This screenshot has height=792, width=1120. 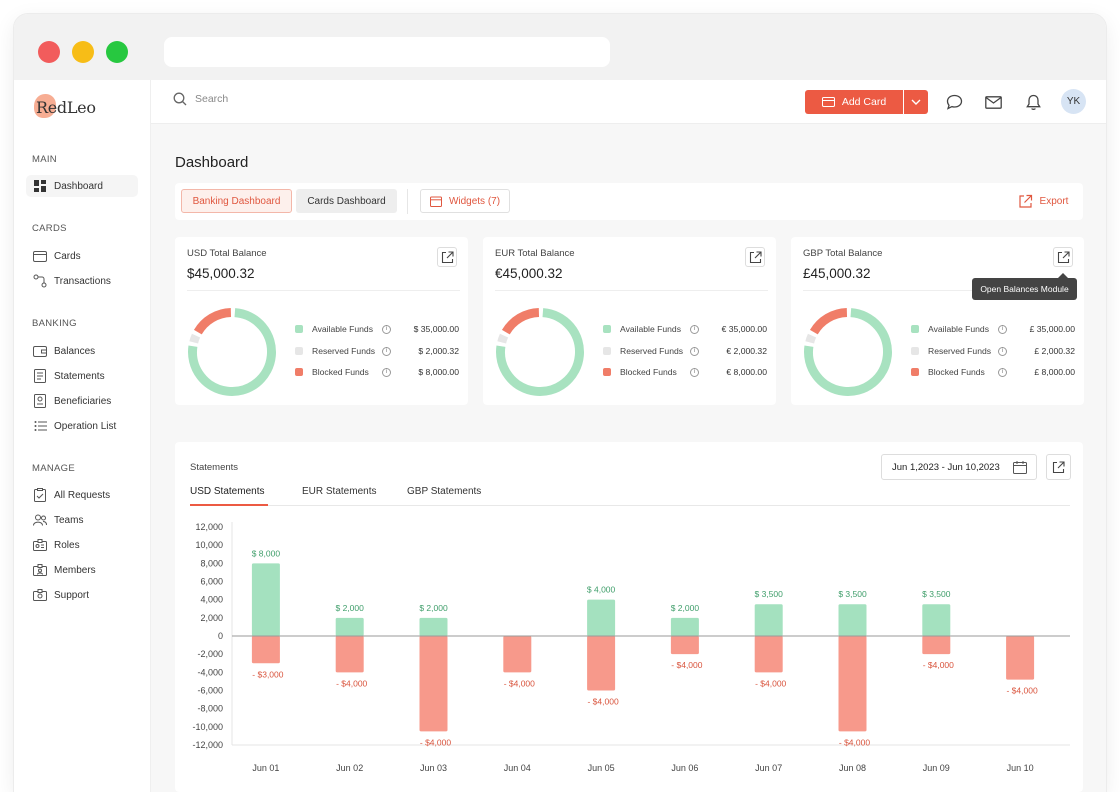 What do you see at coordinates (843, 253) in the screenshot?
I see `balance-card-title: GBP Total Balance` at bounding box center [843, 253].